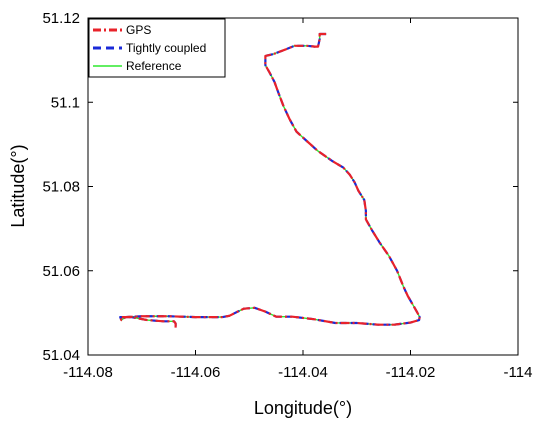  I want to click on y-tick-label: 51.06, so click(61, 271).